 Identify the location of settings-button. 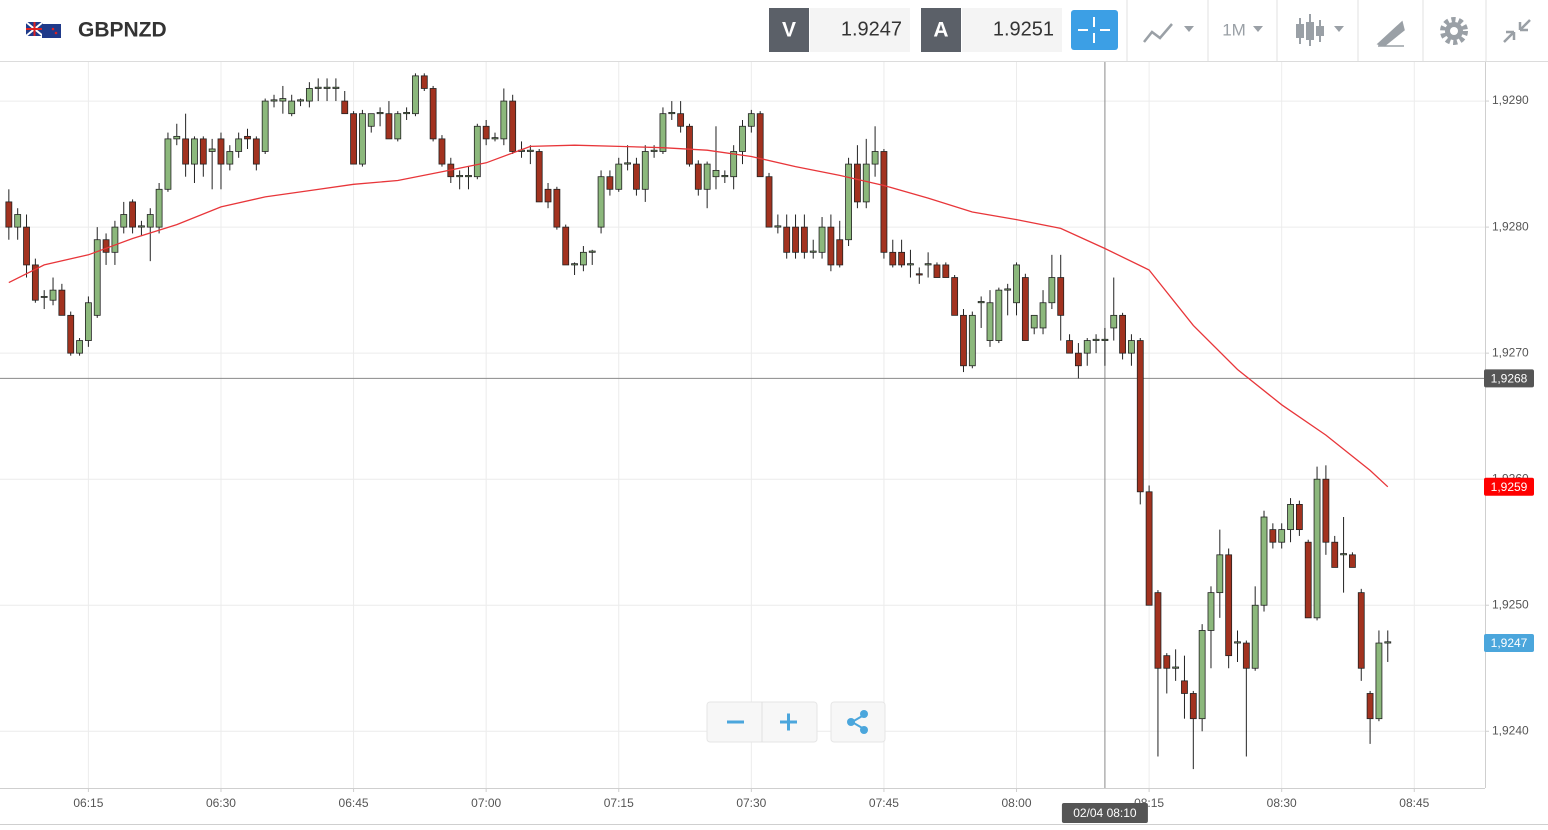
(1454, 31).